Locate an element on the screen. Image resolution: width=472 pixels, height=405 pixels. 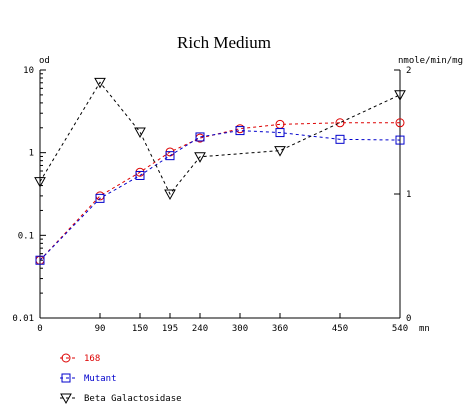
legend: 168 Mutant Beta Galactosidase is located at coordinates (121, 379).